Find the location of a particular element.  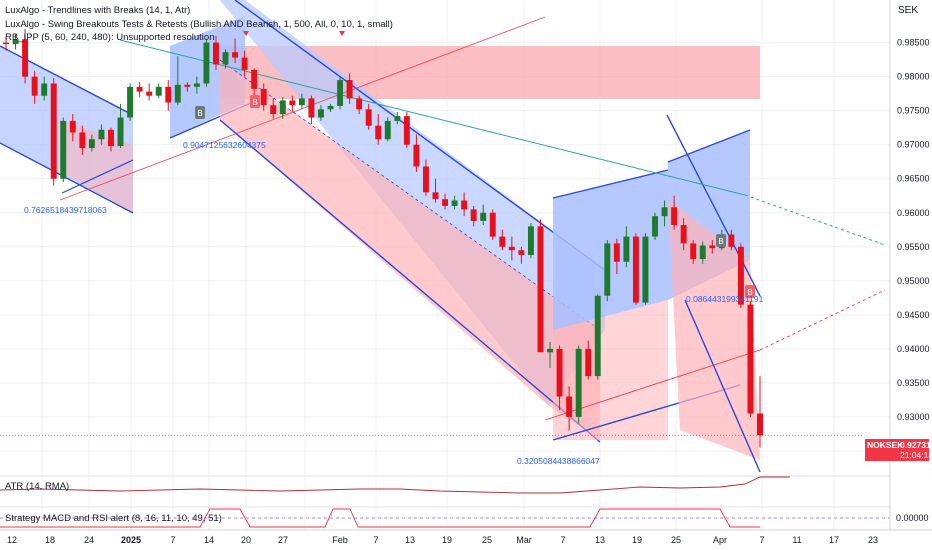

time-tick-label: 23 is located at coordinates (873, 540).